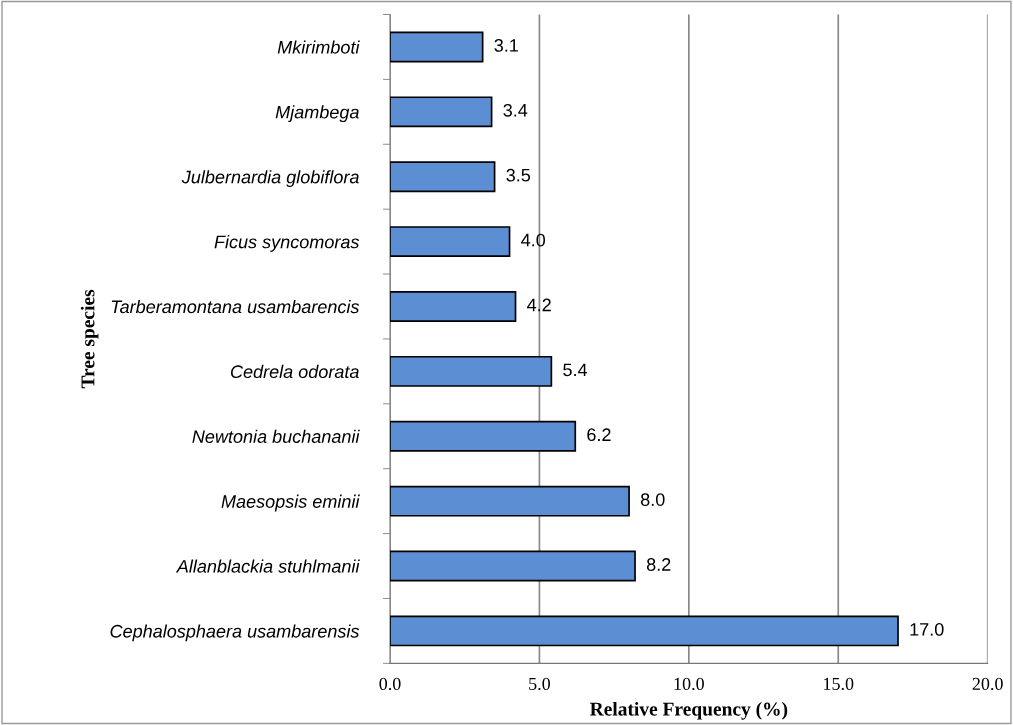 This screenshot has height=725, width=1013. I want to click on data-label: 4.2, so click(539, 305).